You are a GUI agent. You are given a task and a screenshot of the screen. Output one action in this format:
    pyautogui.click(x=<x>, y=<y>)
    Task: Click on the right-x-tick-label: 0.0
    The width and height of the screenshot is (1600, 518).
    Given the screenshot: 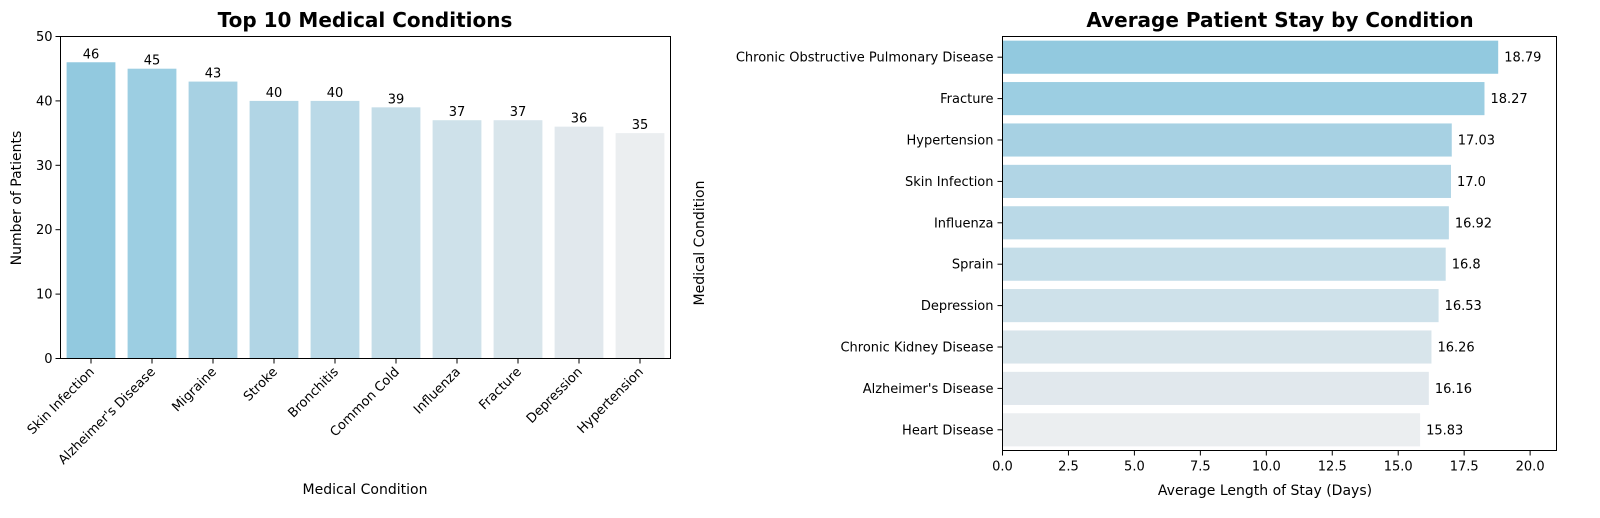 What is the action you would take?
    pyautogui.click(x=1002, y=467)
    